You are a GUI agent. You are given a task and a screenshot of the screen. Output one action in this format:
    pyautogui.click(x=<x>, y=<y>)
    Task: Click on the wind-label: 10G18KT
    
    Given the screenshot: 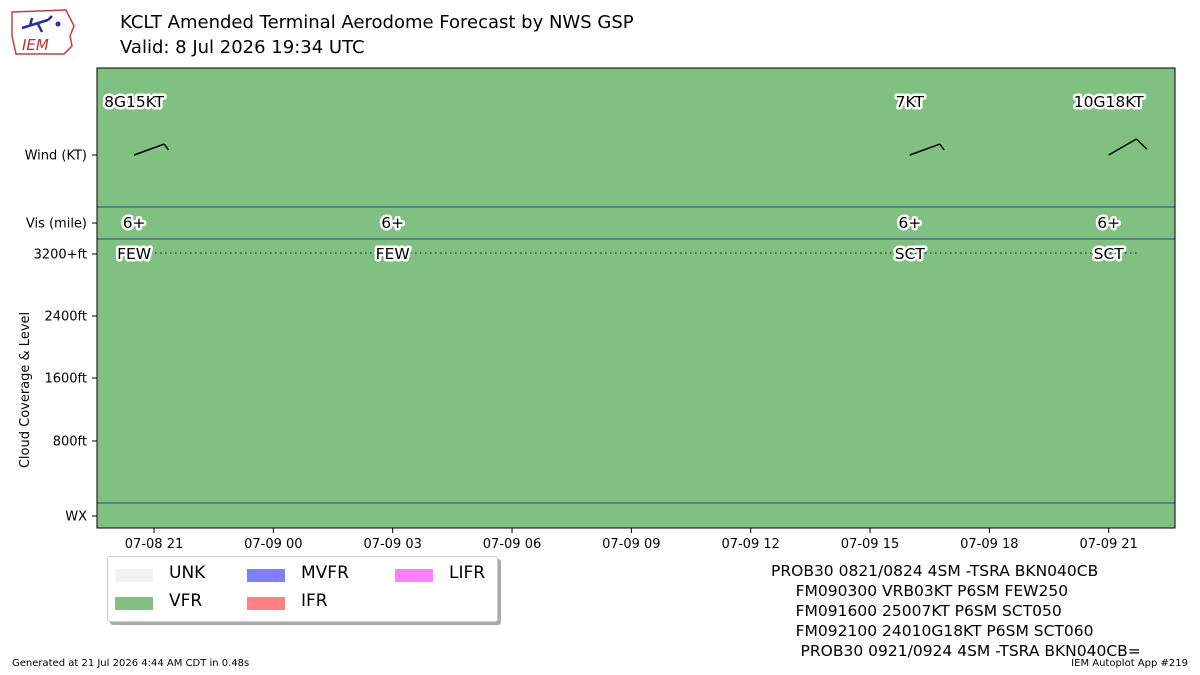 What is the action you would take?
    pyautogui.click(x=1109, y=102)
    